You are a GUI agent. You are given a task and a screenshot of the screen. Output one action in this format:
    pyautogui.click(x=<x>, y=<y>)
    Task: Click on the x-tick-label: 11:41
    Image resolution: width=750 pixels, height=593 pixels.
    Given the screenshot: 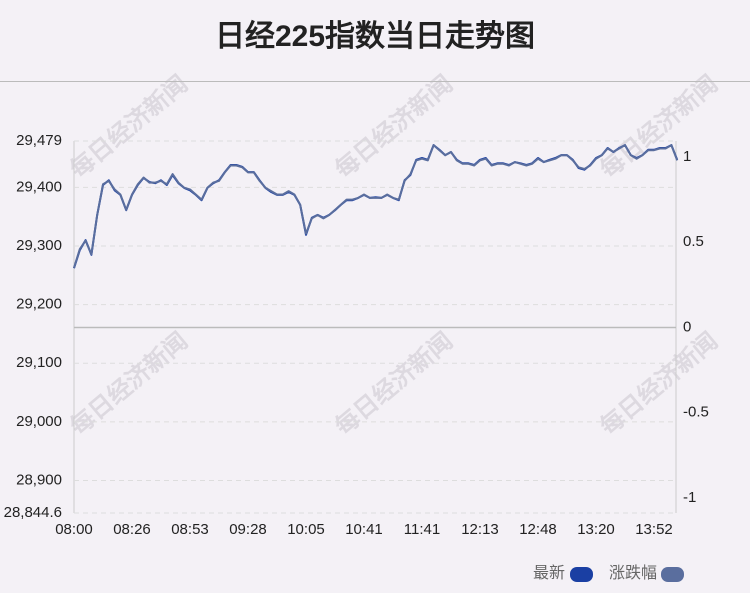 What is the action you would take?
    pyautogui.click(x=422, y=529)
    